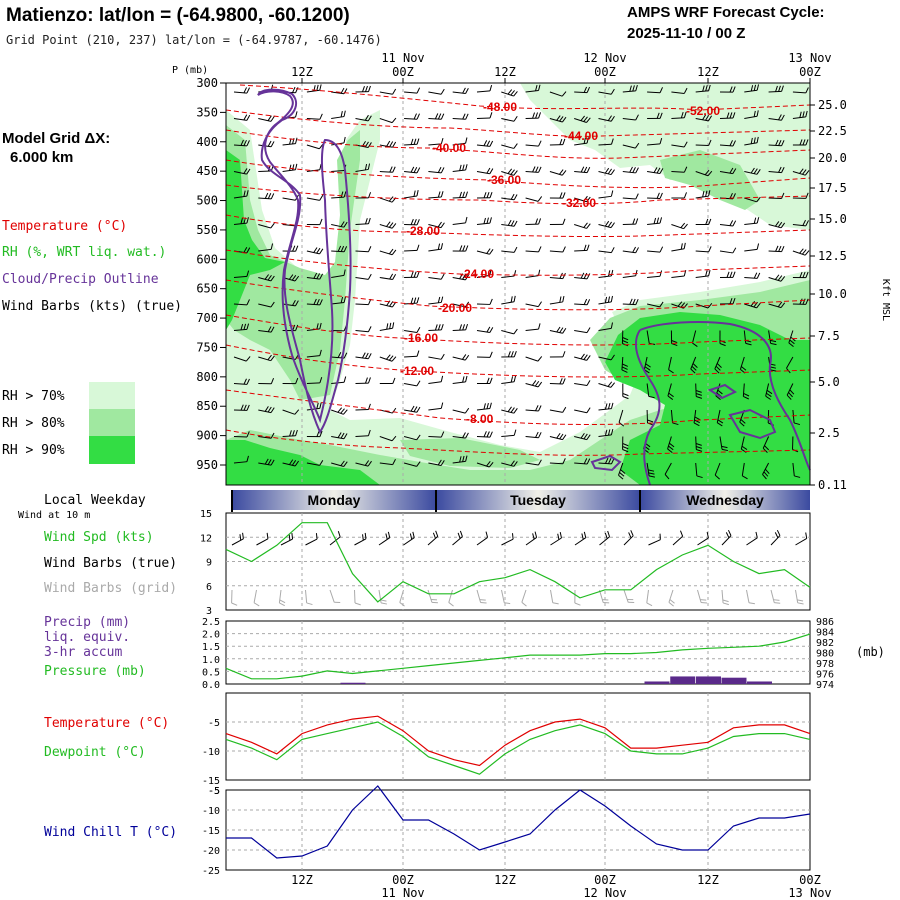 This screenshot has width=900, height=900. Describe the element at coordinates (825, 664) in the screenshot. I see `pressure-tick-label: 978` at that location.